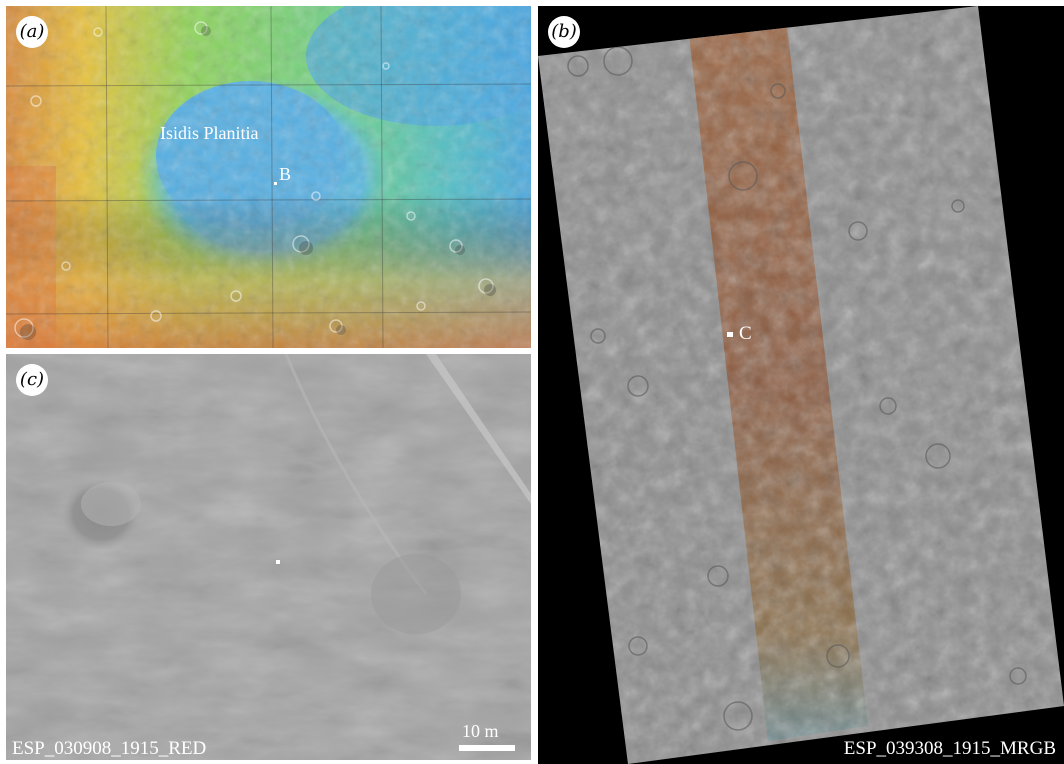 This screenshot has height=764, width=1064. What do you see at coordinates (487, 748) in the screenshot?
I see `scale-bar` at bounding box center [487, 748].